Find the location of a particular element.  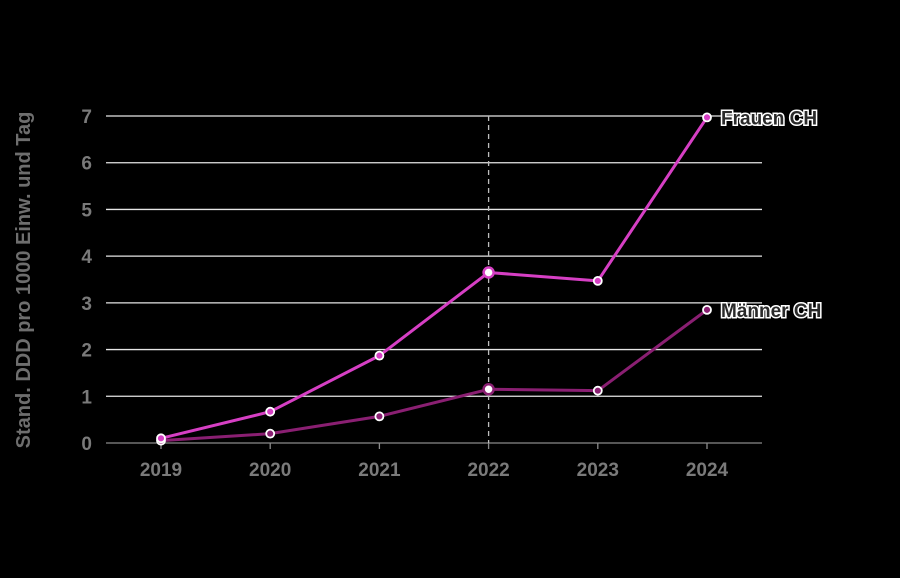

x-tick-label: 2022 is located at coordinates (488, 470).